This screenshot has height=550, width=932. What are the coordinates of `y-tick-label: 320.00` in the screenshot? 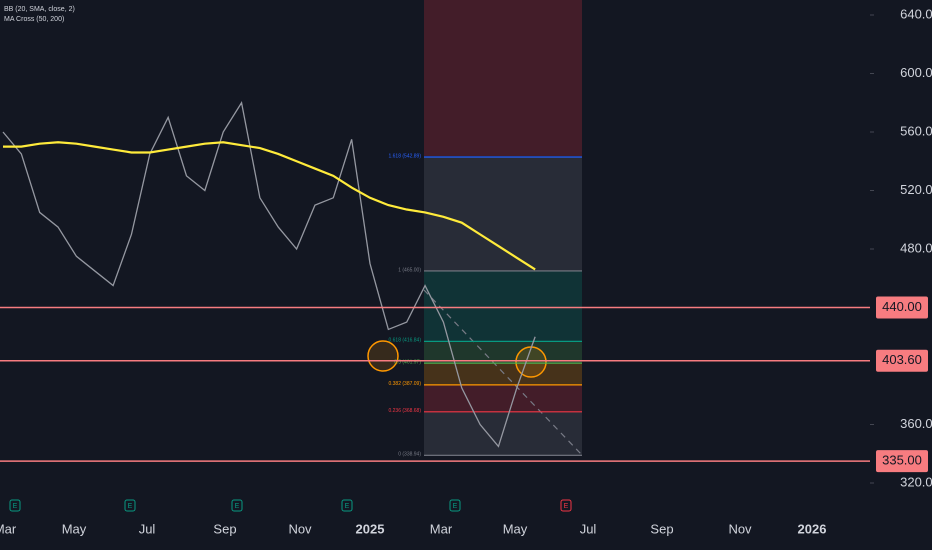 It's located at (916, 481).